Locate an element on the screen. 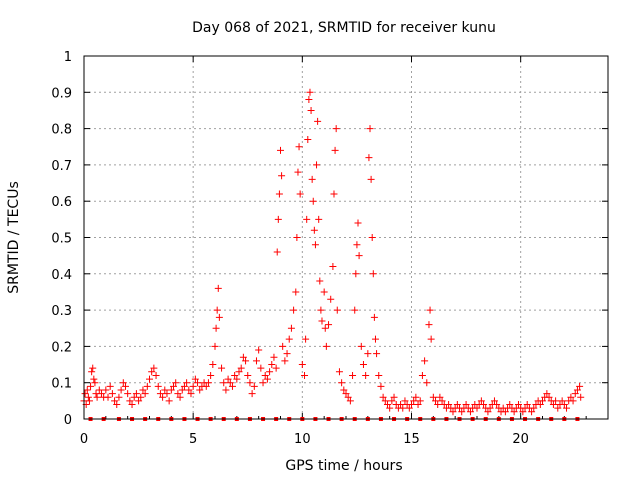 The height and width of the screenshot is (480, 640). x-tick-label: 10 is located at coordinates (302, 439).